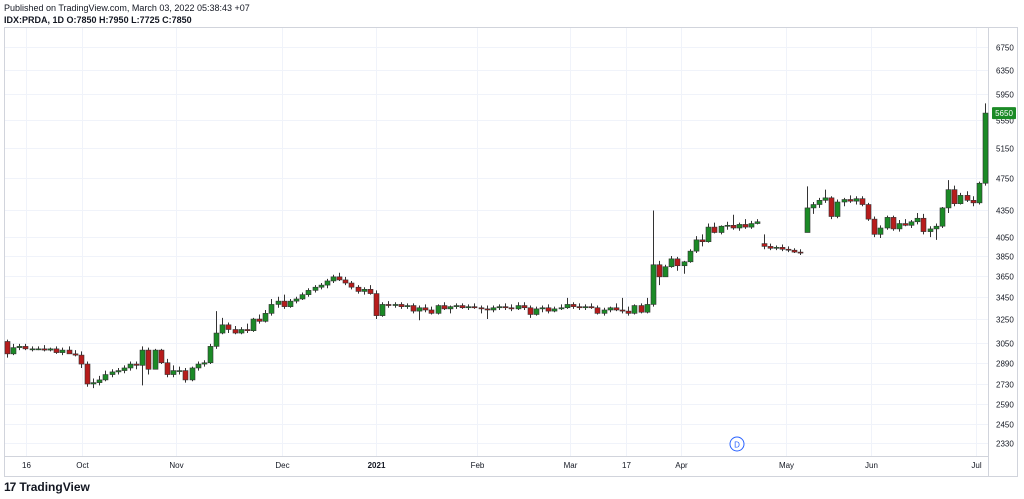 This screenshot has height=499, width=1024. What do you see at coordinates (1005, 48) in the screenshot?
I see `y-tick-label: 6750` at bounding box center [1005, 48].